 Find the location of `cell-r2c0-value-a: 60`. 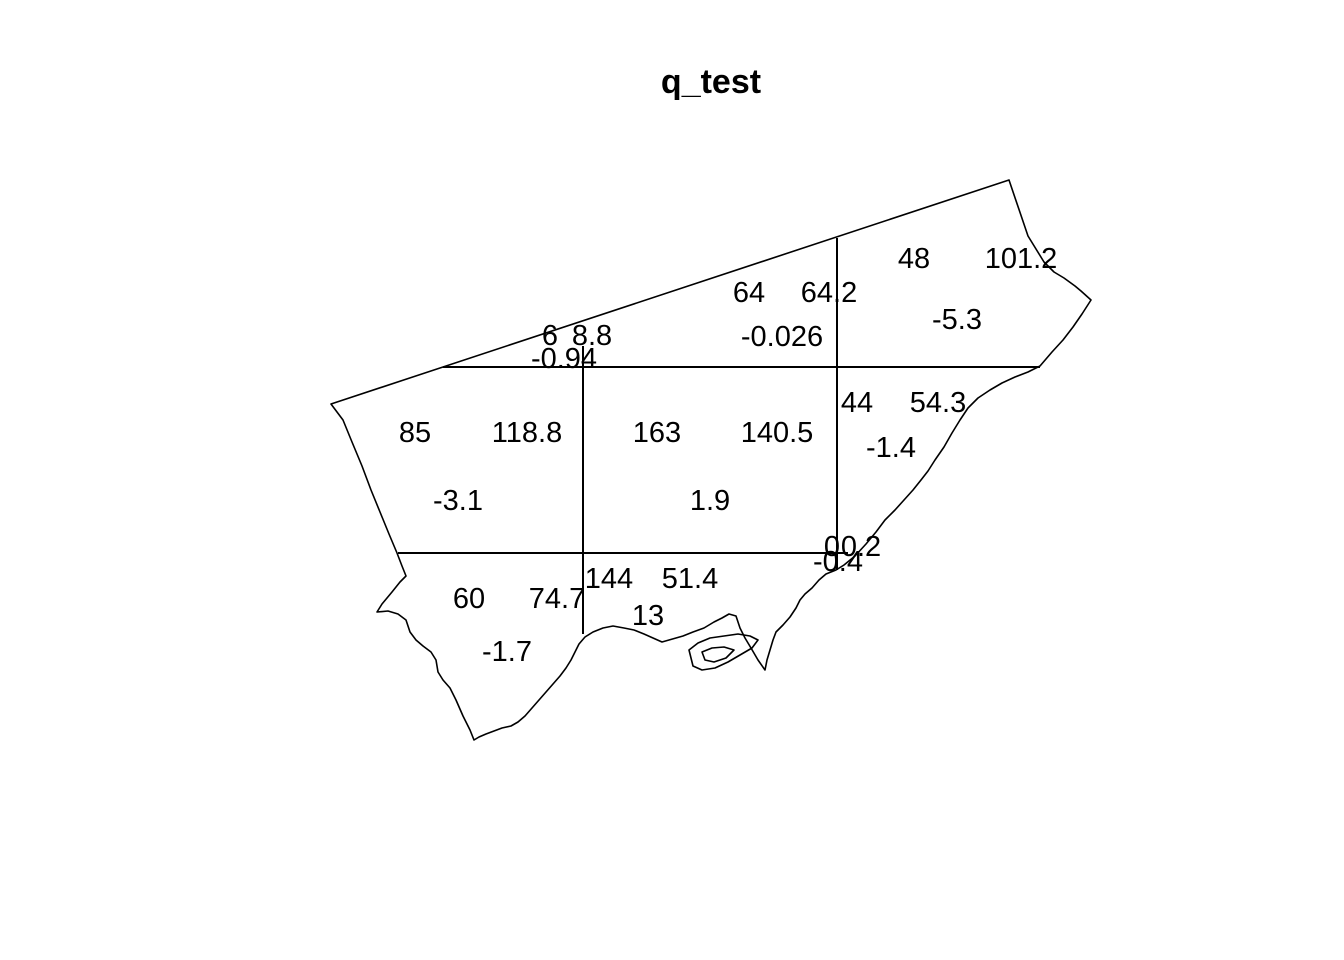

cell-r2c0-value-a: 60 is located at coordinates (469, 599).